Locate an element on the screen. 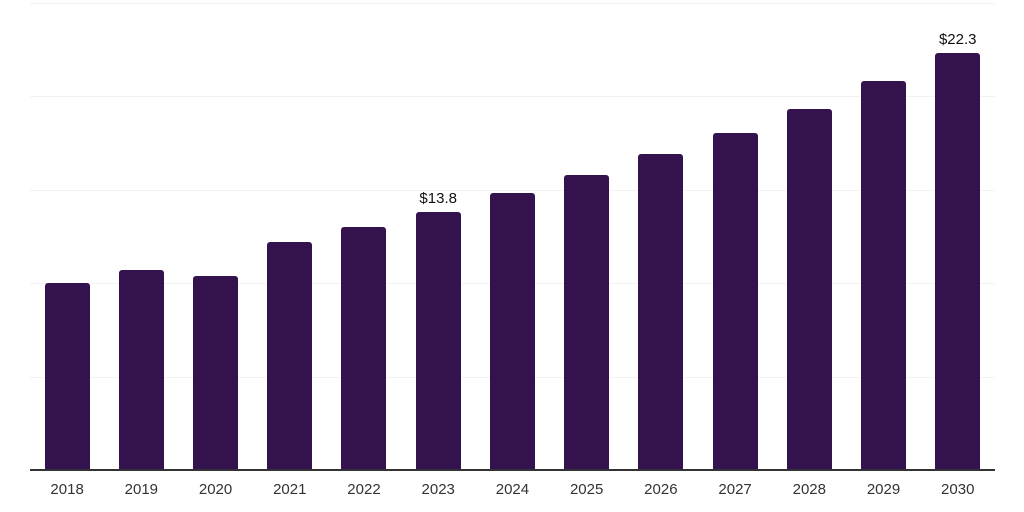 The image size is (1024, 512). x-tick-2020: 2020 is located at coordinates (215, 489).